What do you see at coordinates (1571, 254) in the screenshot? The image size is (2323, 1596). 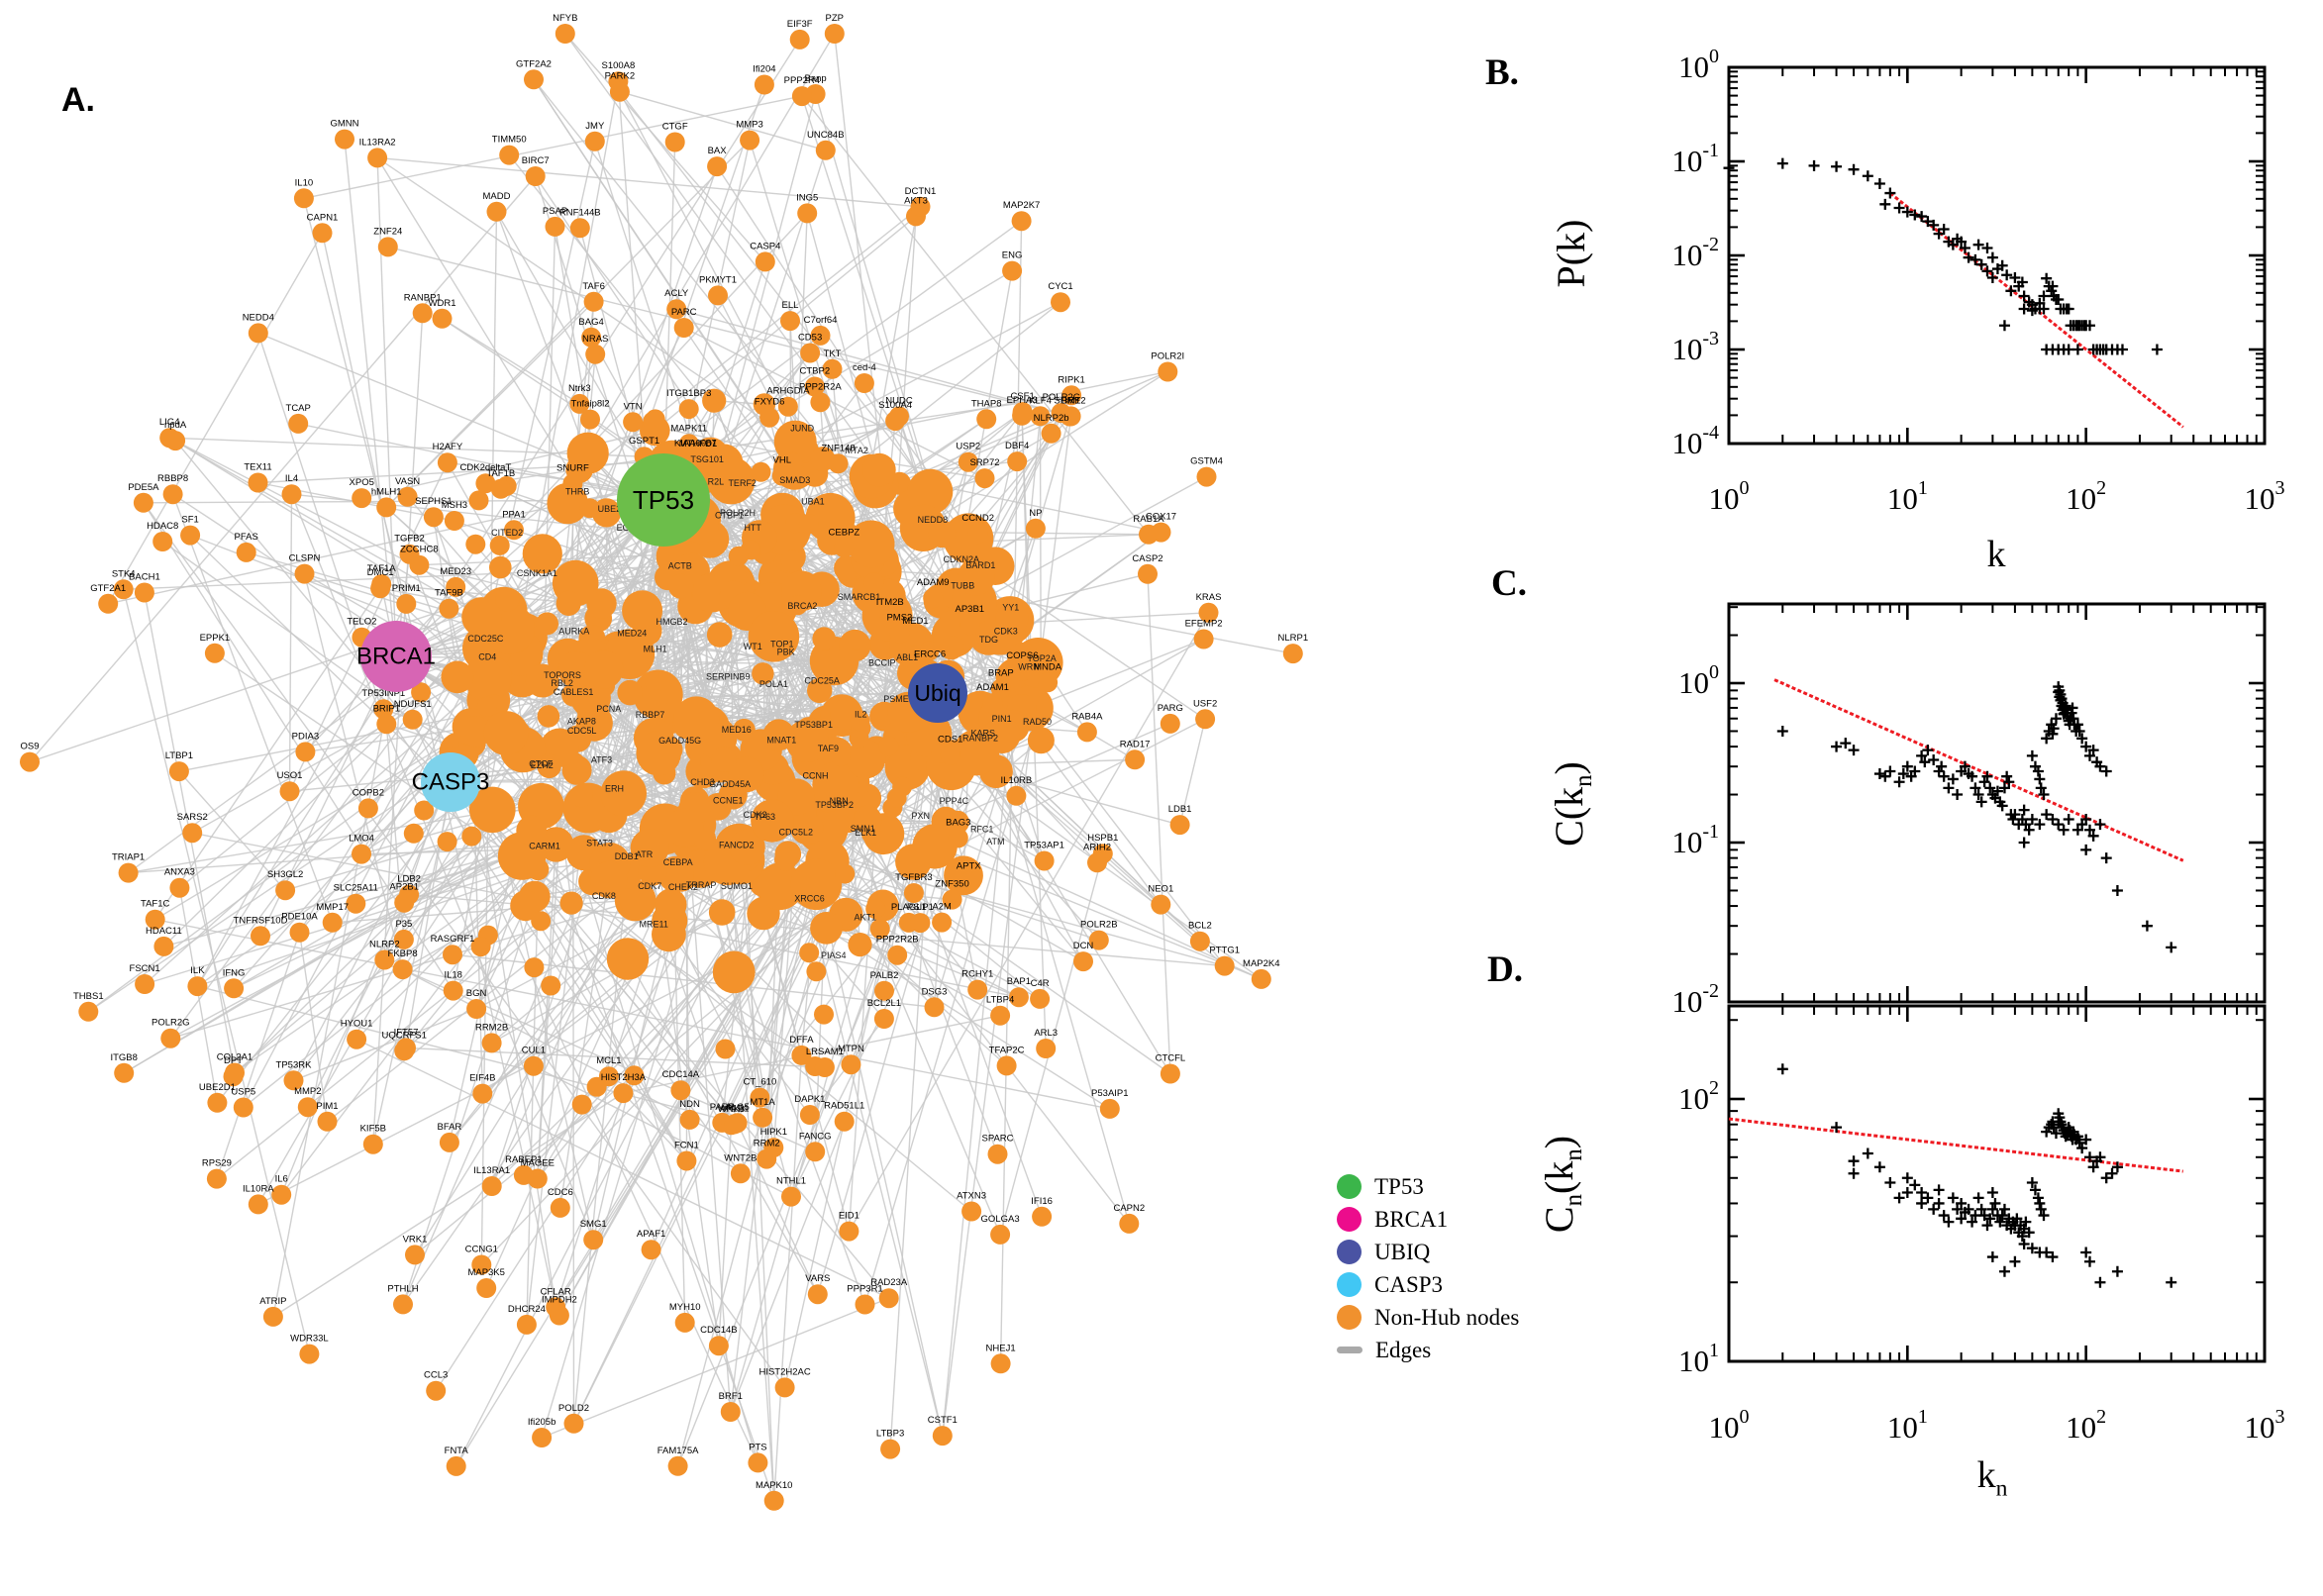 I see `svg-text: P(k)` at bounding box center [1571, 254].